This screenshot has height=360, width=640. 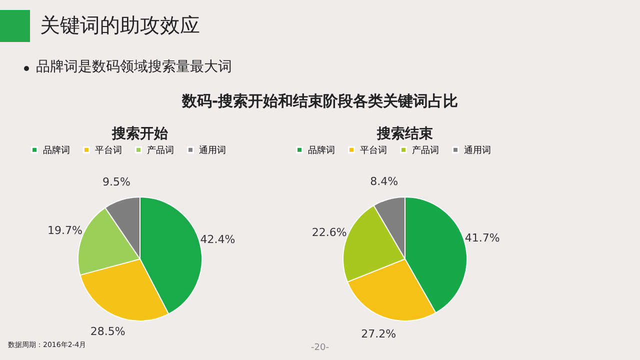 What do you see at coordinates (320, 101) in the screenshot?
I see `text: 数码-搜索开始和结束阶段各类关键词占比` at bounding box center [320, 101].